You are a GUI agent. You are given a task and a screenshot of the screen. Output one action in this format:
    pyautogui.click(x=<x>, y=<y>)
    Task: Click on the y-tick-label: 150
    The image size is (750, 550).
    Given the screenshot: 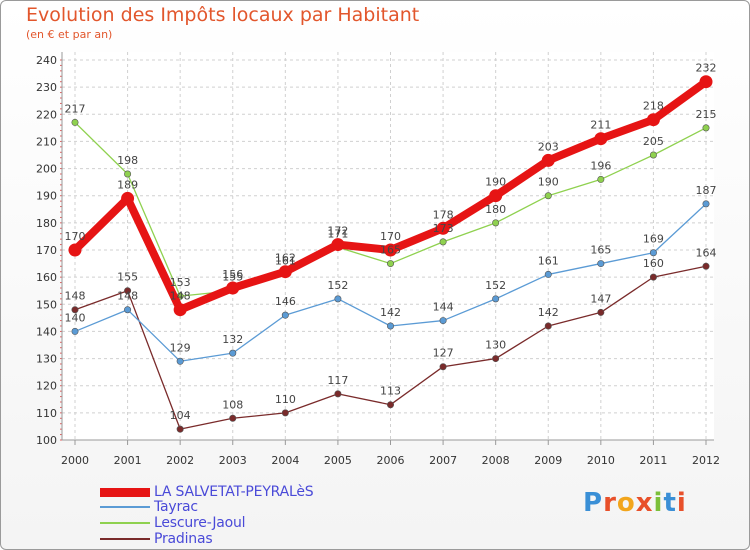 What is the action you would take?
    pyautogui.click(x=46, y=304)
    